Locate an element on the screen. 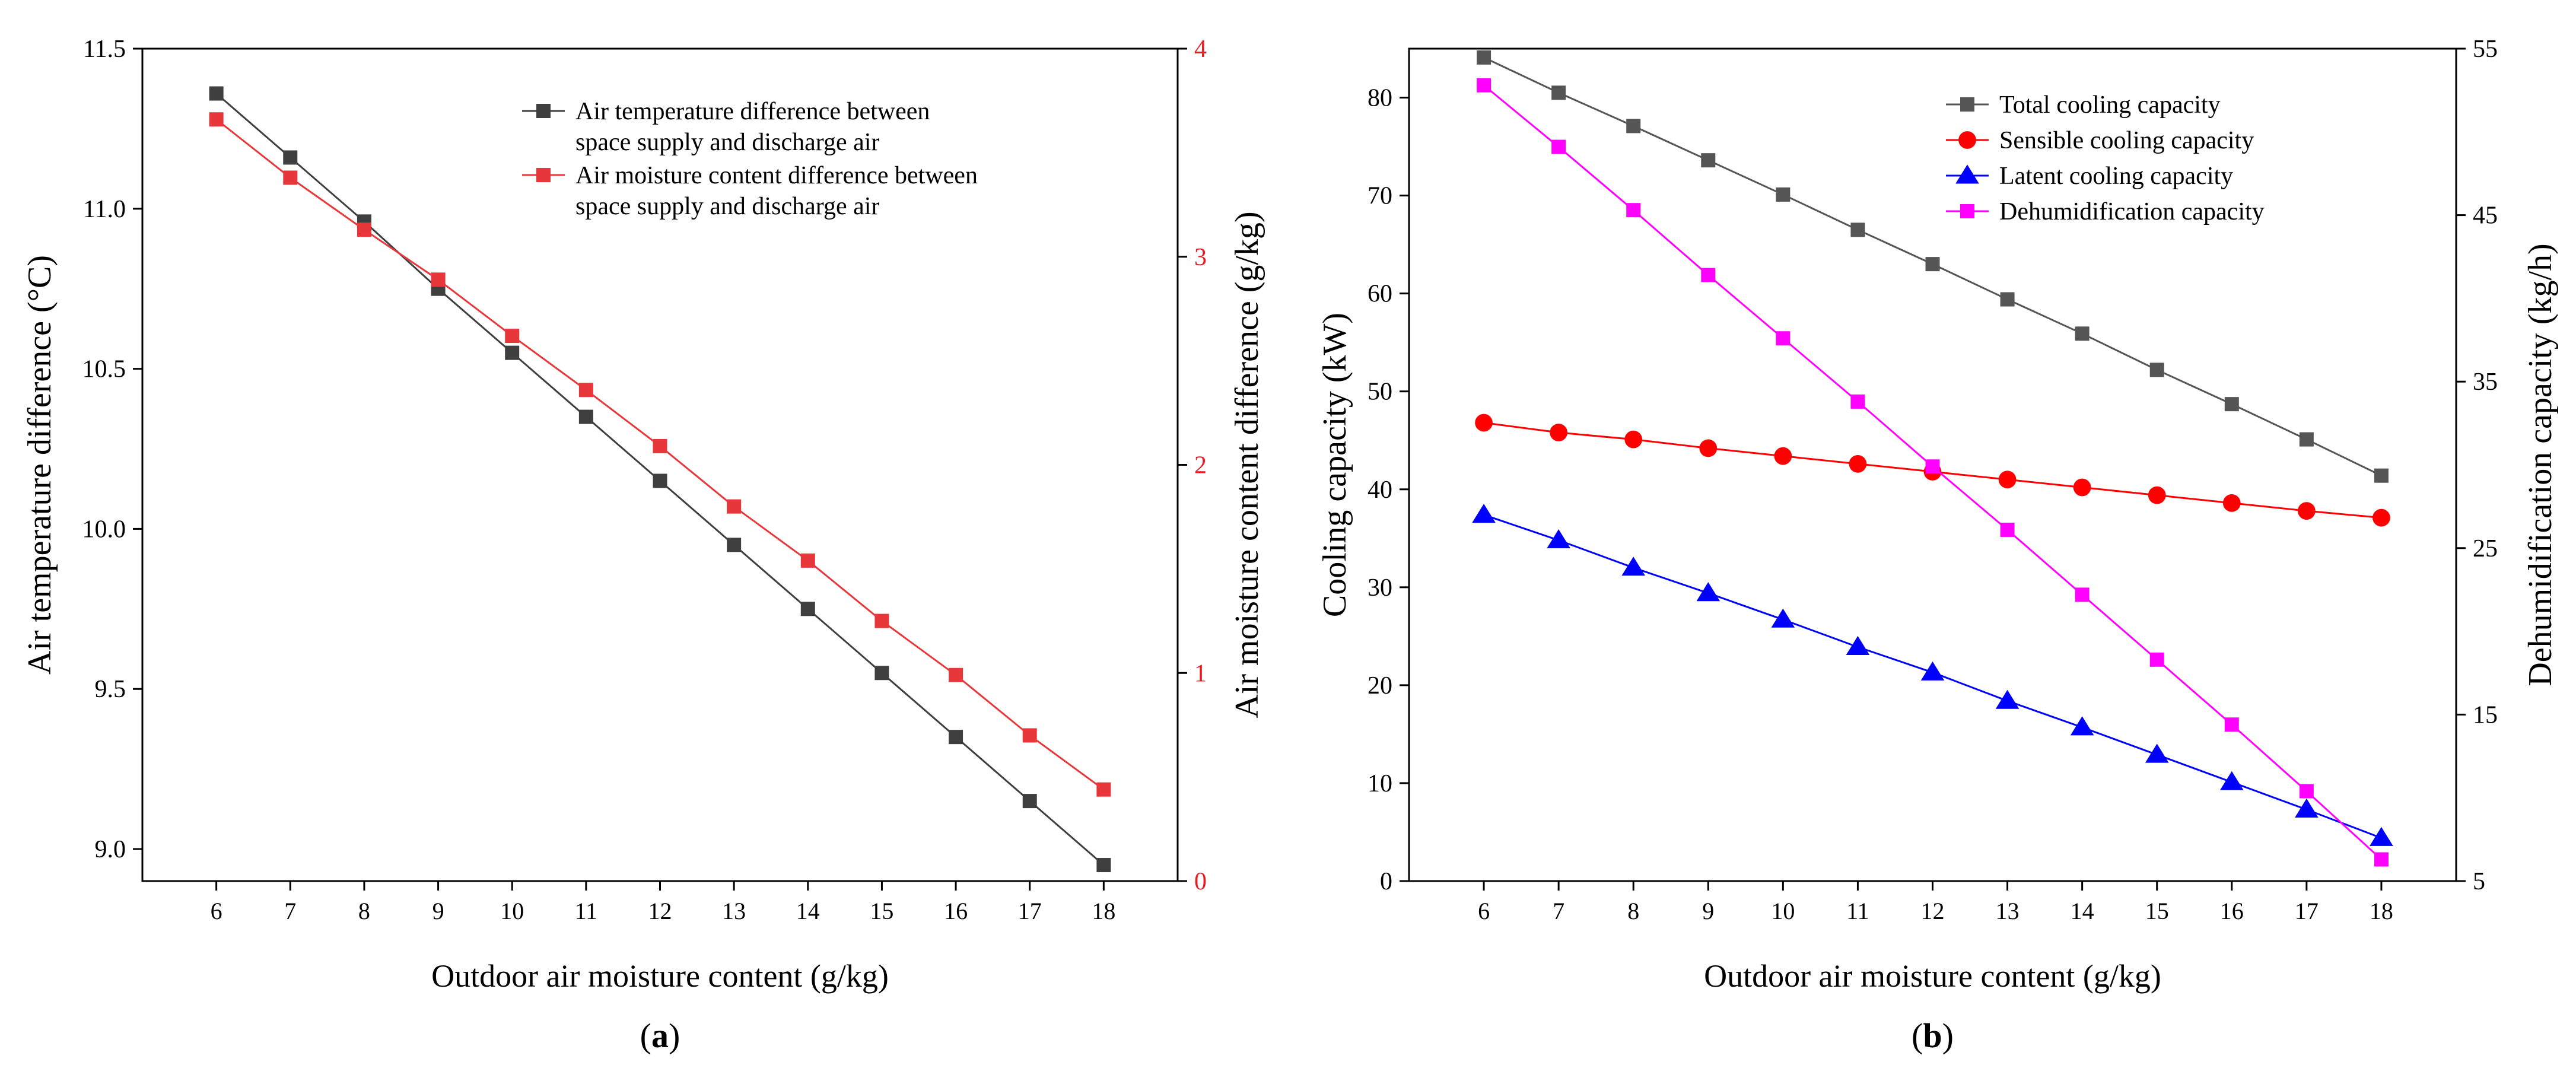  y-right-tick-label: 55 is located at coordinates (2485, 50).